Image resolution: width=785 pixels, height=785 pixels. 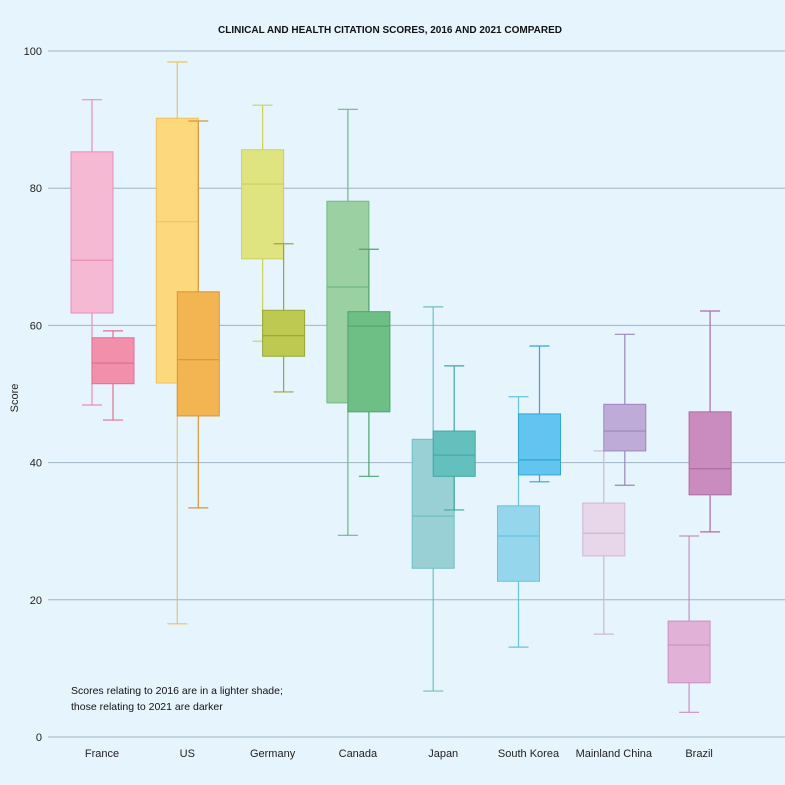 I want to click on box-2021-mainland-china, so click(x=625, y=409).